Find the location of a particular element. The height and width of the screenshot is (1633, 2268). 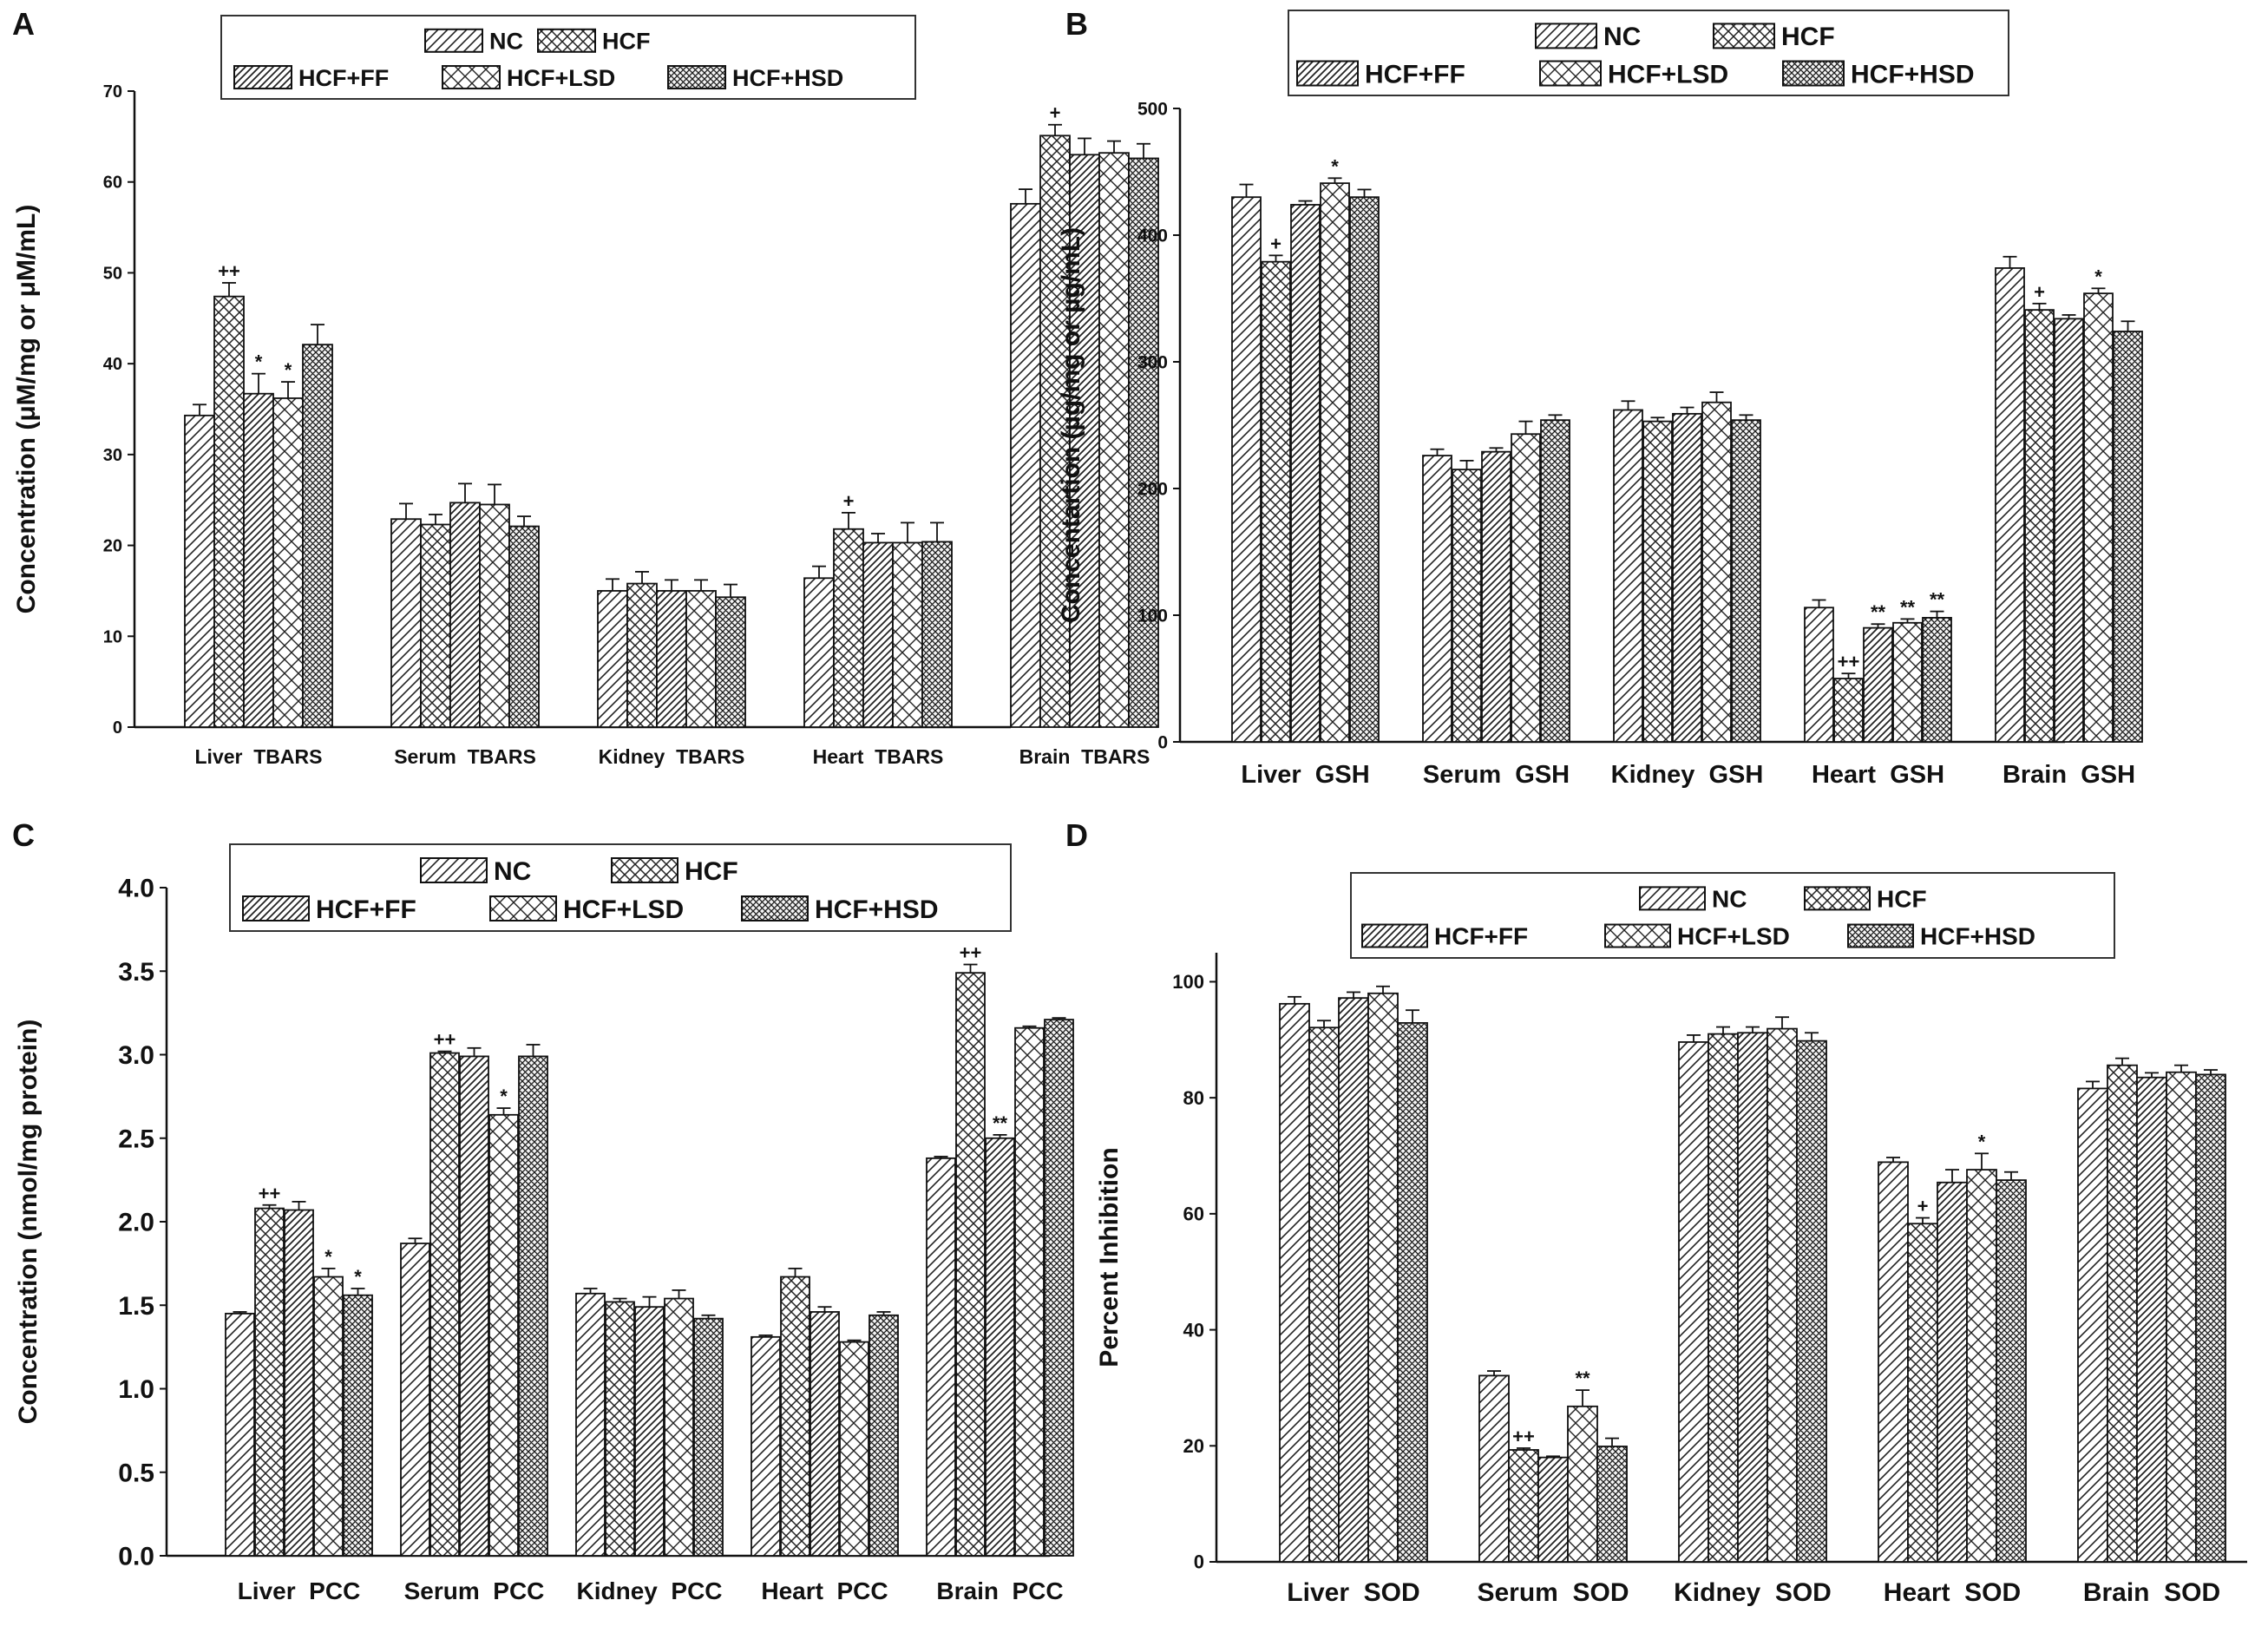

legend-label: NC is located at coordinates (1729, 898).